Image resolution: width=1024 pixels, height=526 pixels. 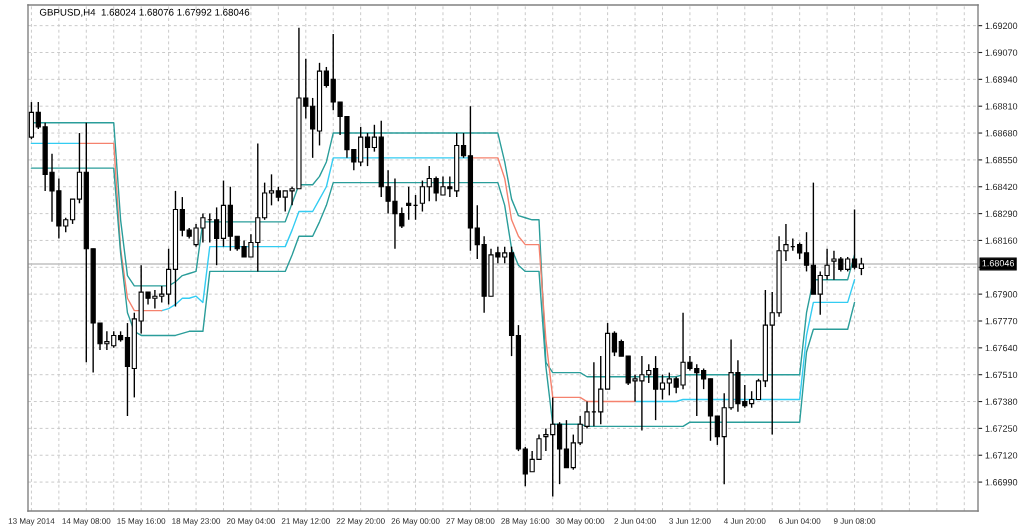 I want to click on x-tick-label: 3 Jun 12:00, so click(x=690, y=521).